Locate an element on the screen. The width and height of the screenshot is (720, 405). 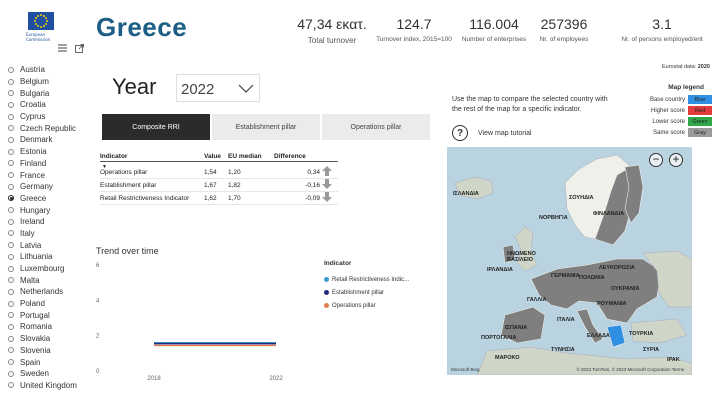
country-option: Denmark is located at coordinates (50, 140).